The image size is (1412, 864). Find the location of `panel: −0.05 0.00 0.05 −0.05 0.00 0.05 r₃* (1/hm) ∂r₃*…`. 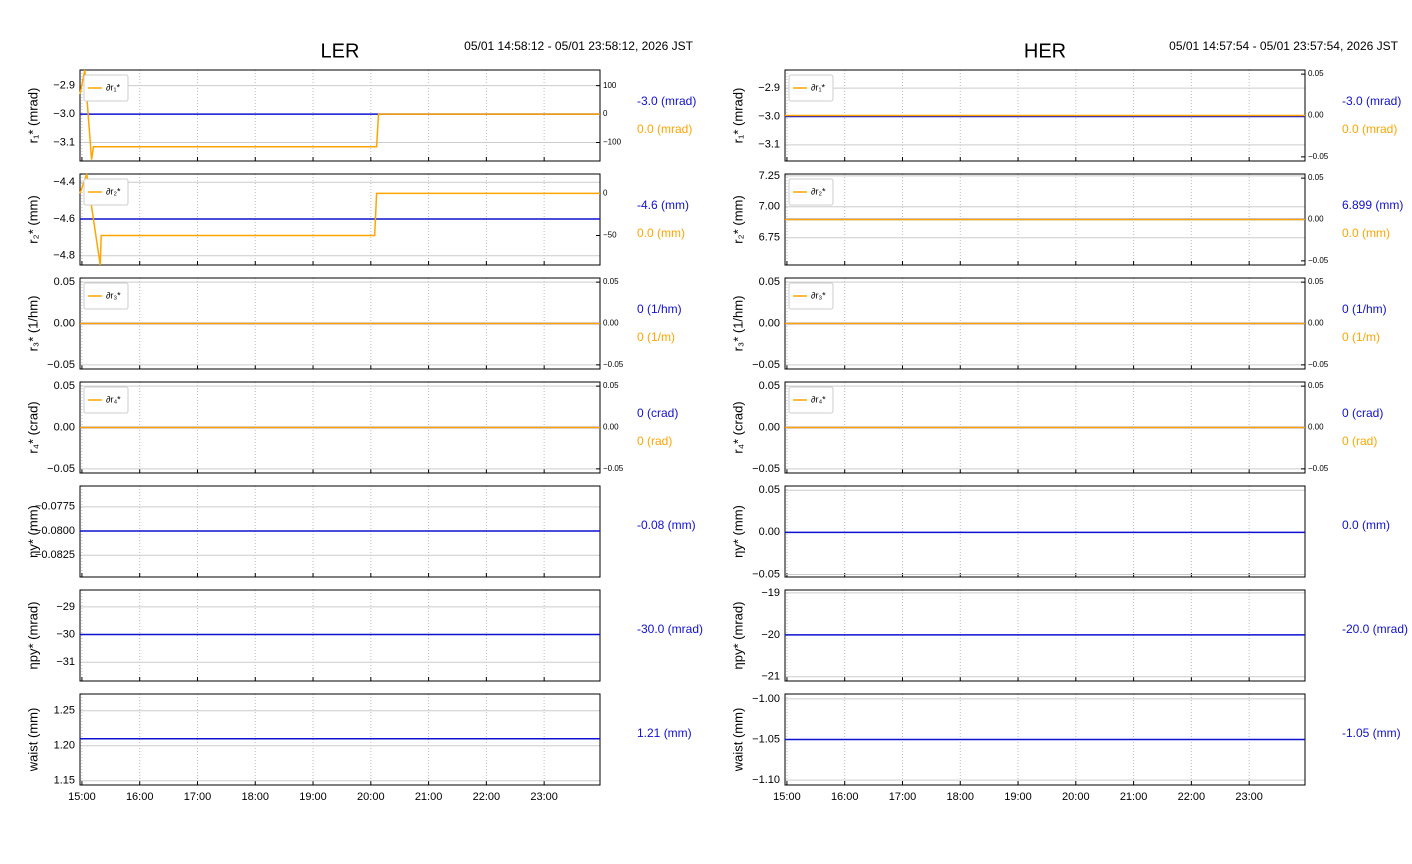

panel: −0.05 0.00 0.05 −0.05 0.00 0.05 r₃* (1/hm) ∂r₃*… is located at coordinates (353, 323).